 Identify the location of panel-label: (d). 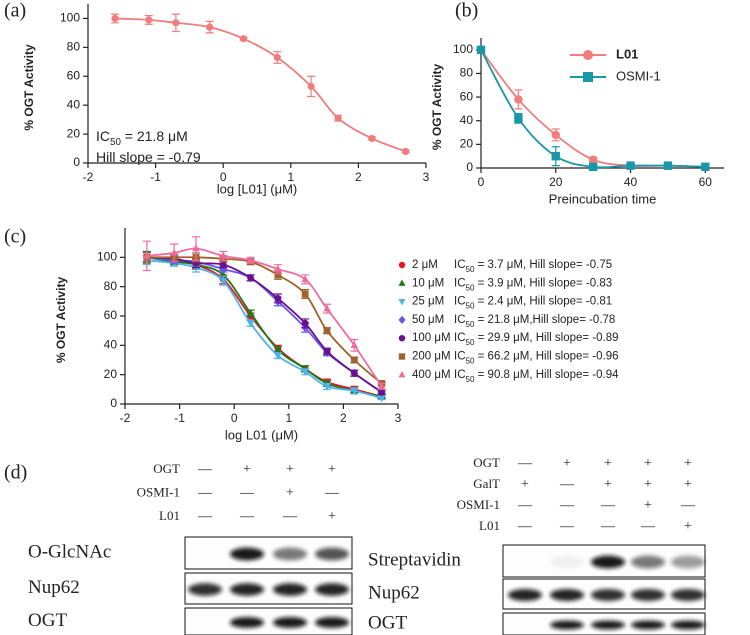
(15, 473).